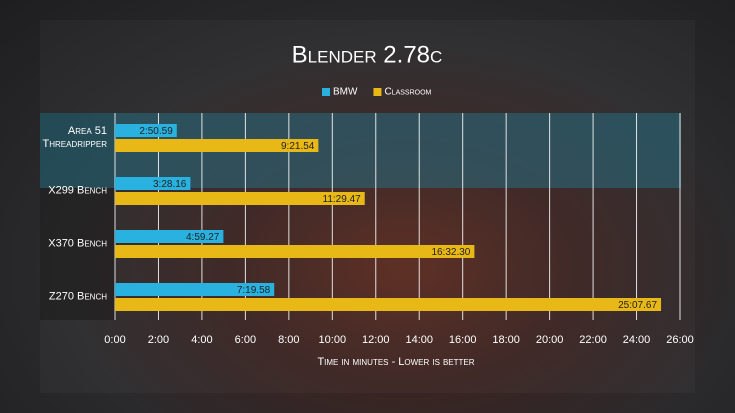 The width and height of the screenshot is (735, 413). Describe the element at coordinates (395, 362) in the screenshot. I see `x-axis-label: Time in minutes - Lower is better` at that location.